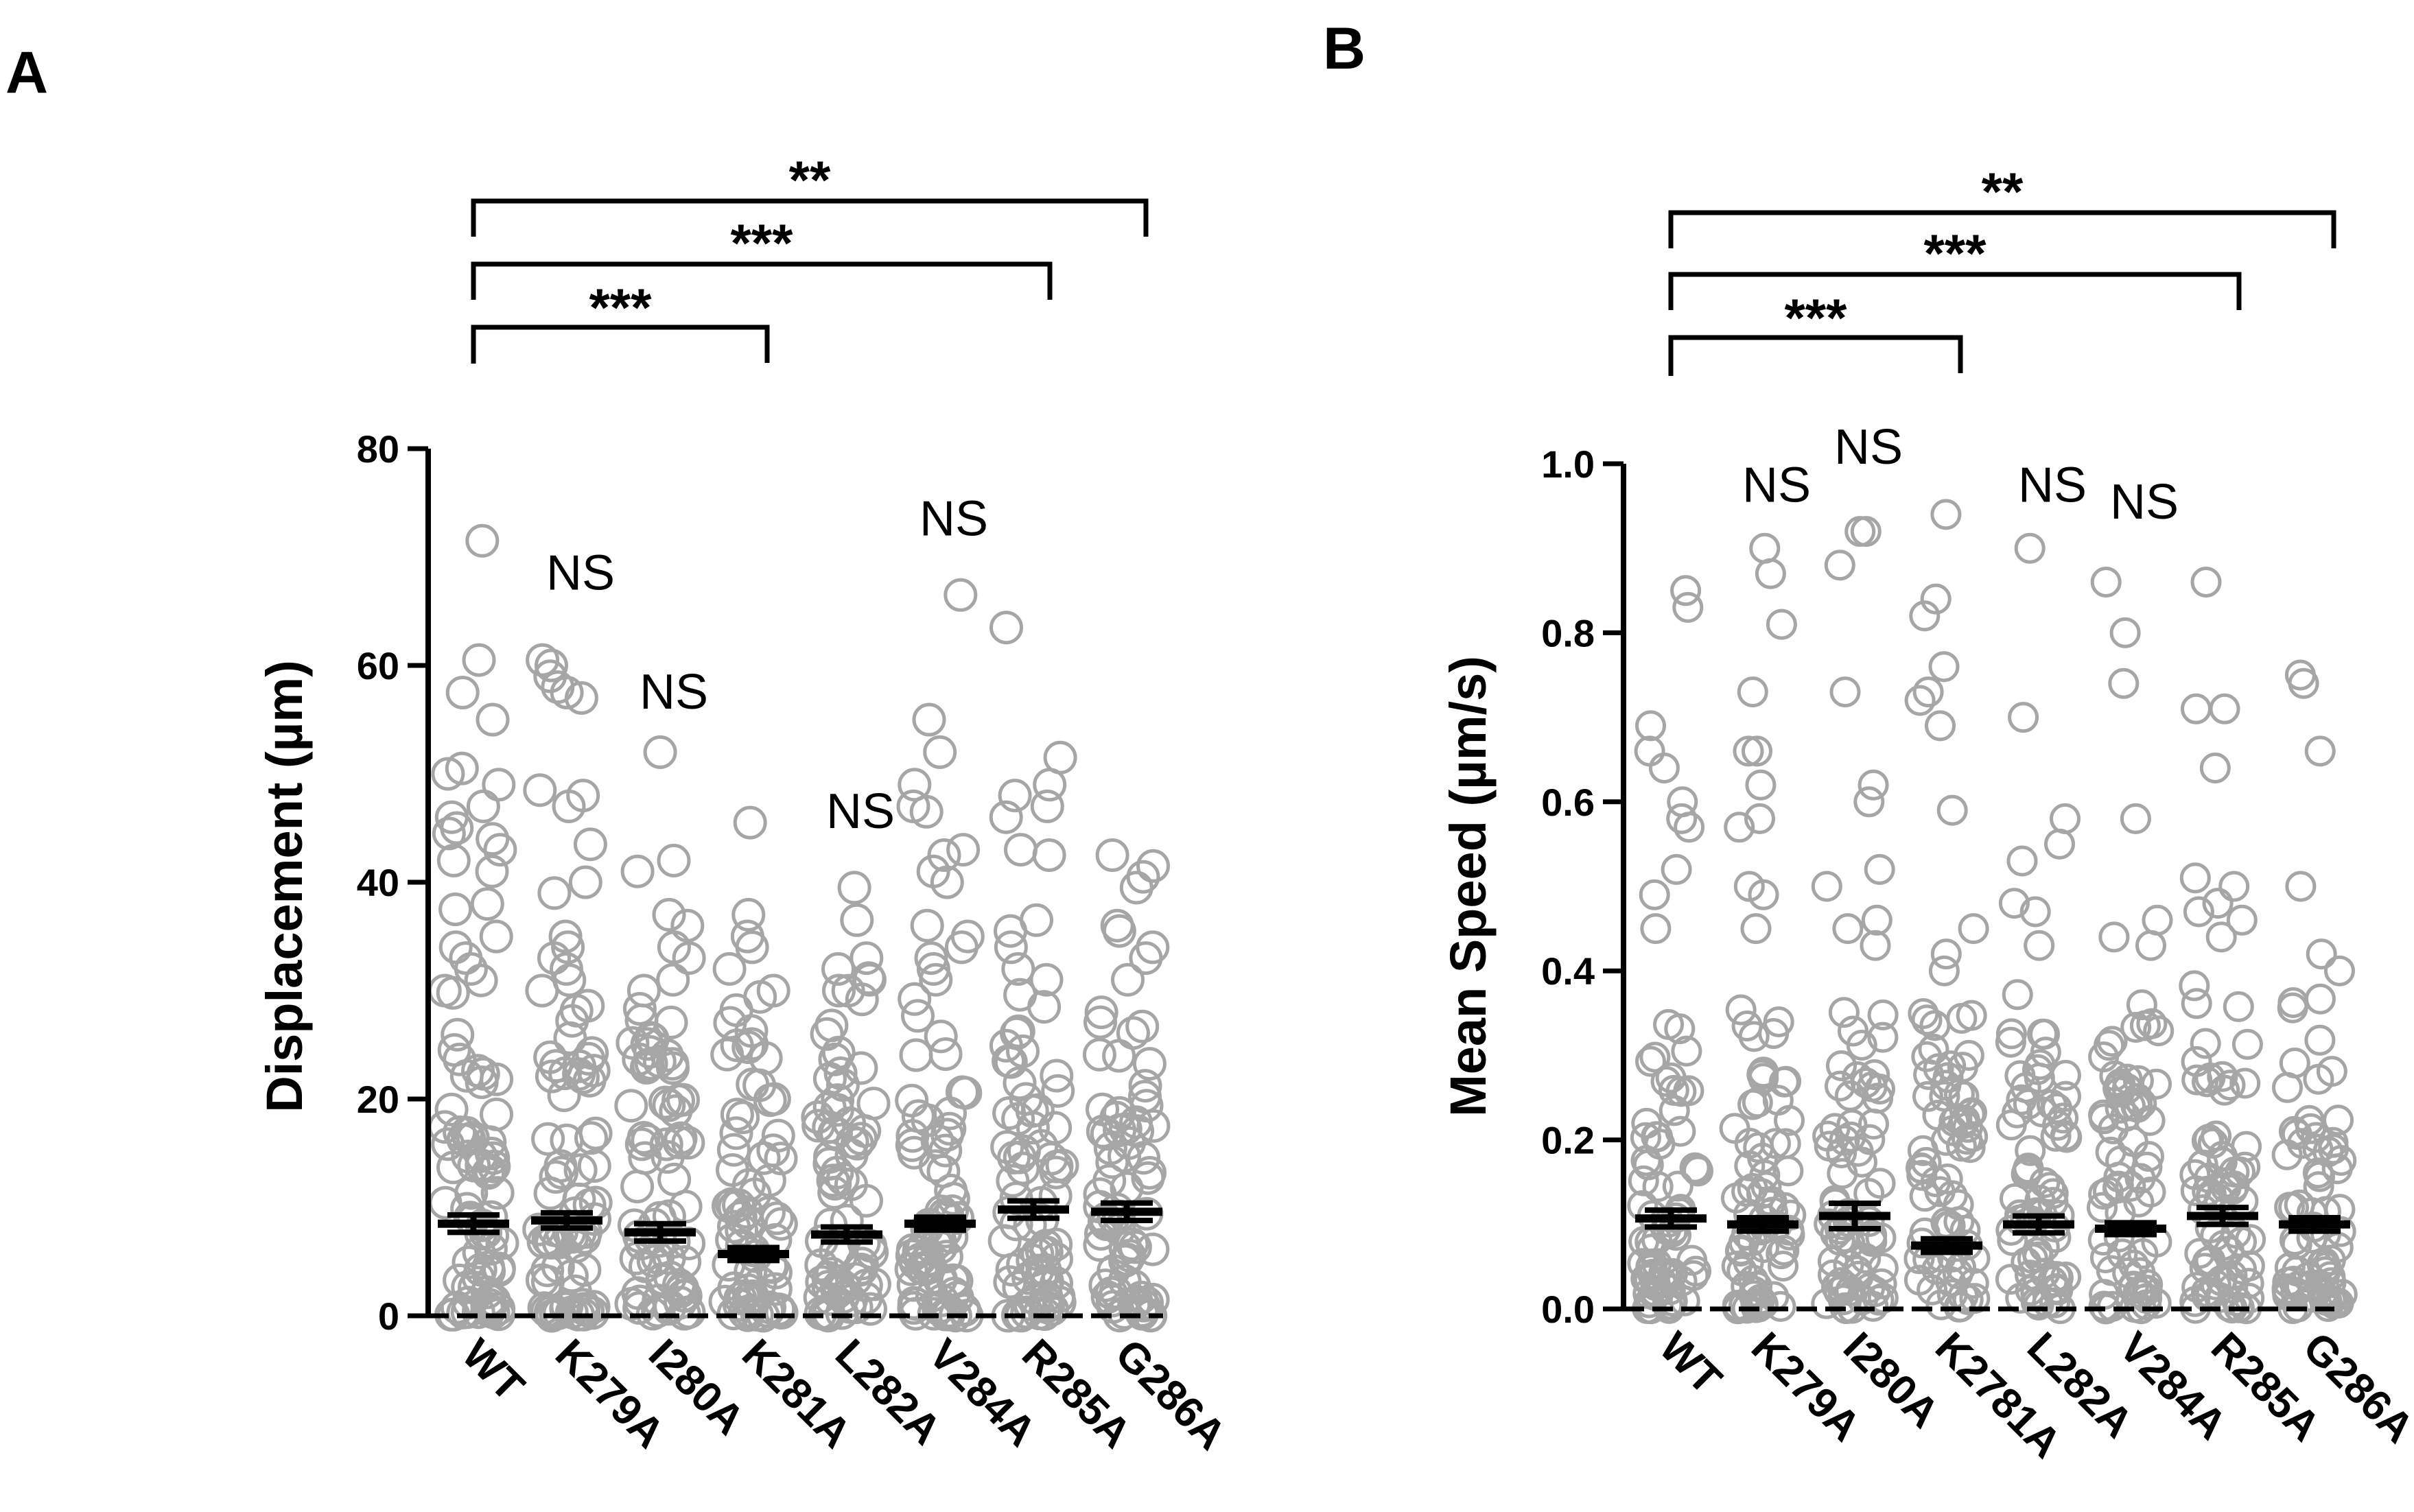  Describe the element at coordinates (2002, 229) in the screenshot. I see `significance-bracket` at that location.